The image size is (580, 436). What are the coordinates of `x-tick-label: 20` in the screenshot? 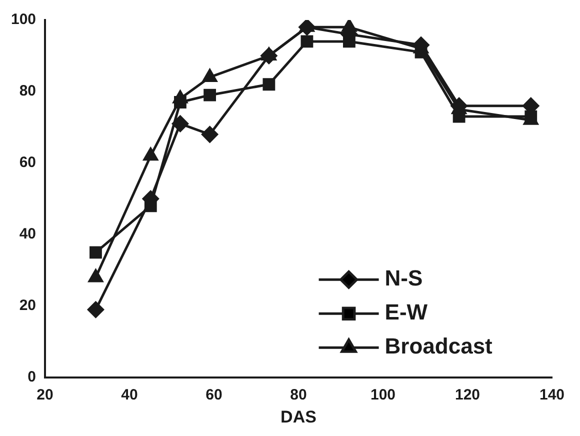 It's located at (45, 395).